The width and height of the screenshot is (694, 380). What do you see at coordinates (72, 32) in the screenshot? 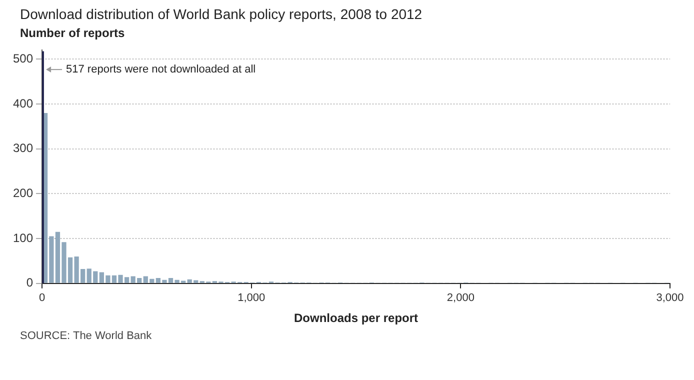
I see `y-axis-title: Number of reports` at bounding box center [72, 32].